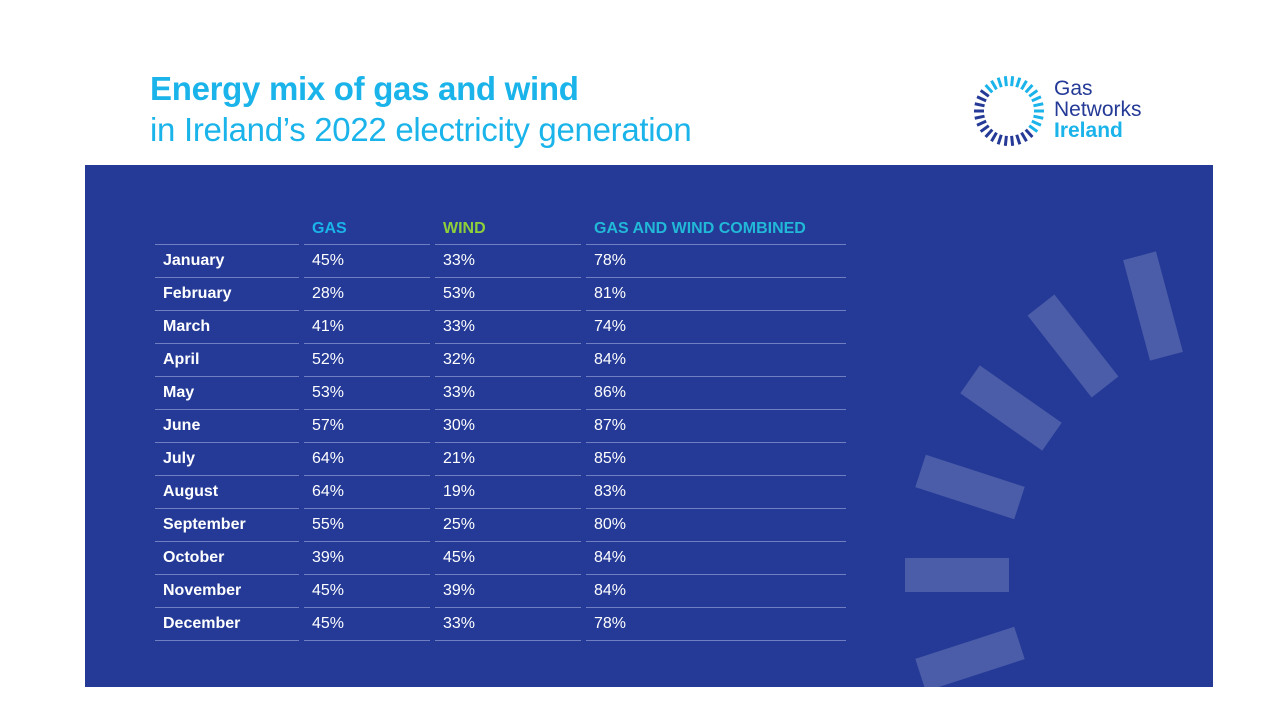 The image size is (1280, 720). I want to click on logo-wordmark: Gas Networks Ireland, so click(1098, 109).